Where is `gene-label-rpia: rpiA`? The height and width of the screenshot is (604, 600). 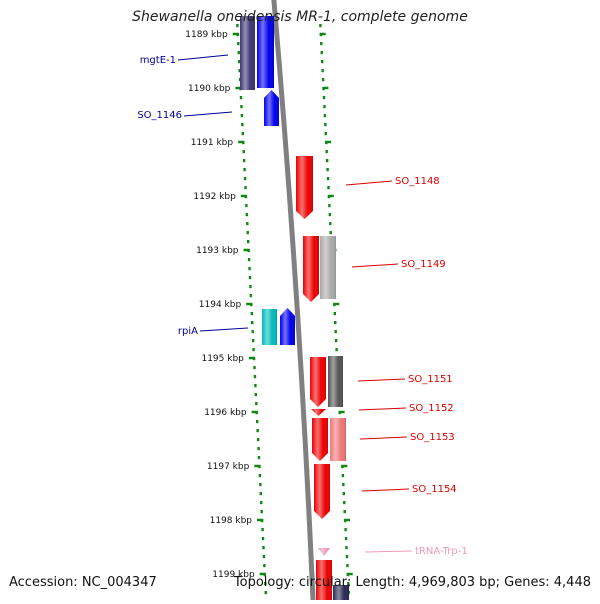 gene-label-rpia: rpiA is located at coordinates (213, 331).